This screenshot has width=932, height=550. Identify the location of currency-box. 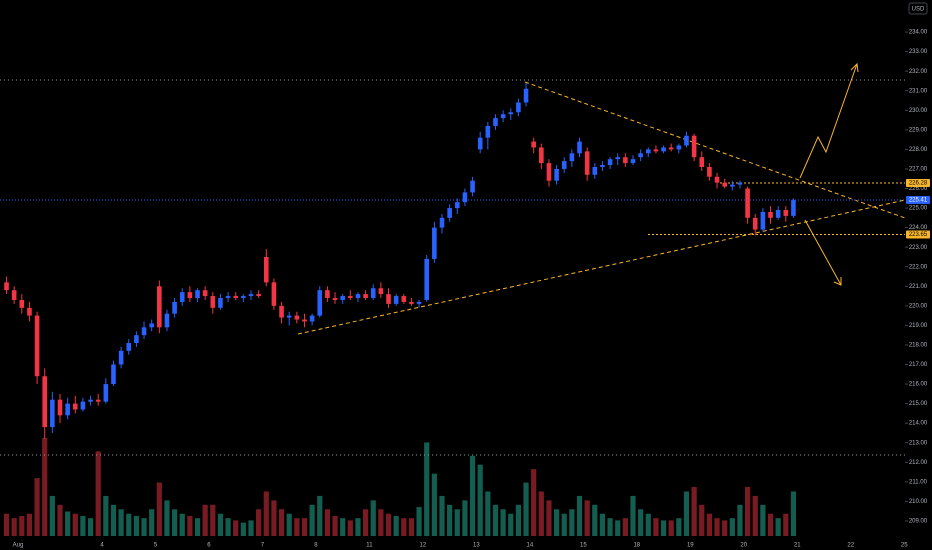
(918, 8).